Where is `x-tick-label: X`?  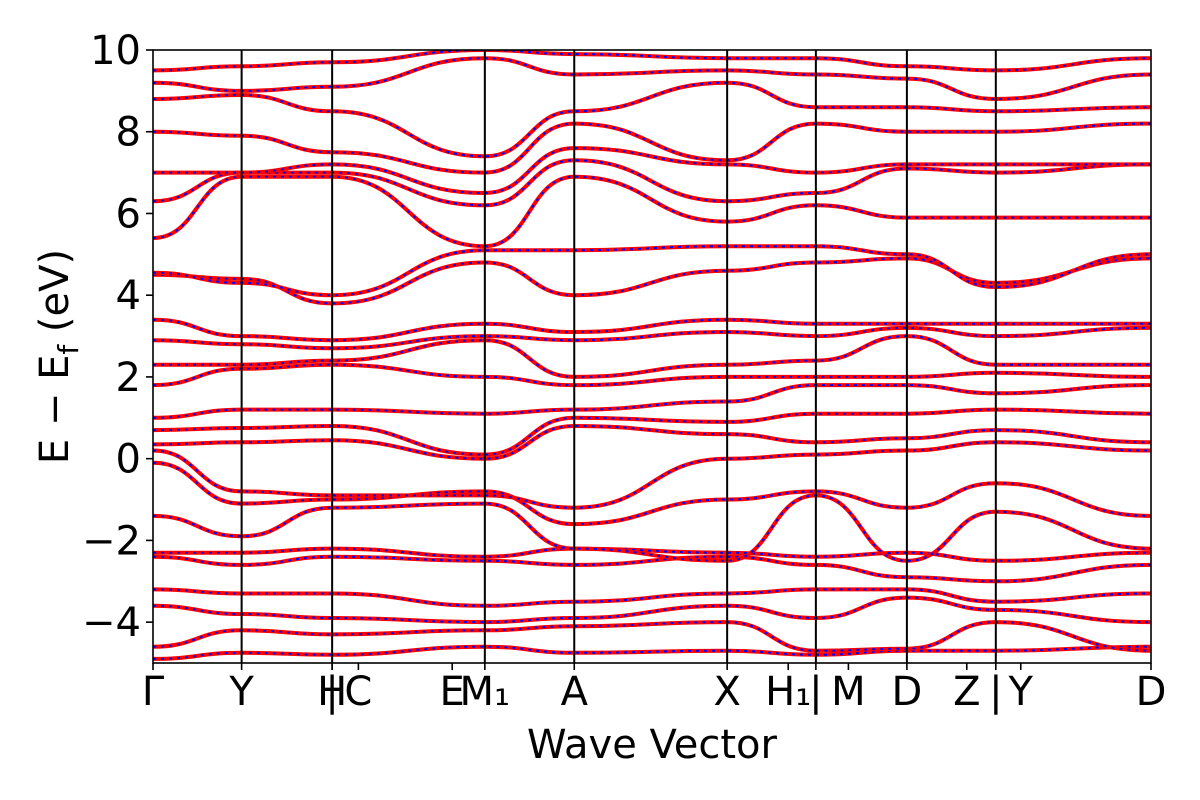
x-tick-label: X is located at coordinates (726, 692).